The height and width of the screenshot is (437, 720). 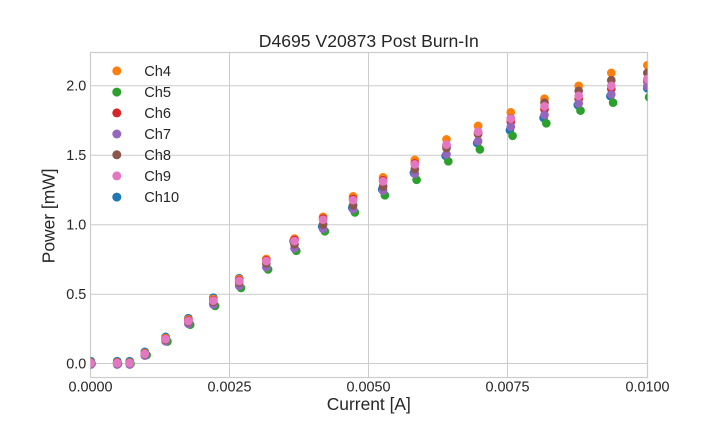 What do you see at coordinates (49, 216) in the screenshot?
I see `svg-text: Power [mW]` at bounding box center [49, 216].